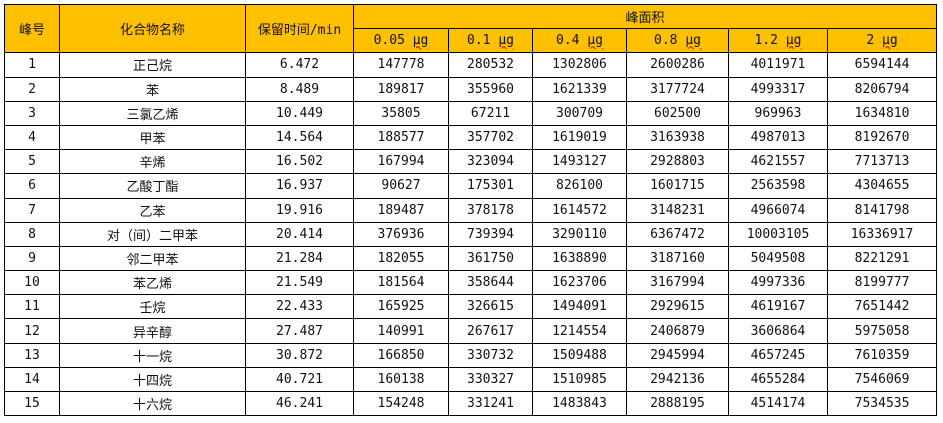 The height and width of the screenshot is (423, 943). Describe the element at coordinates (401, 331) in the screenshot. I see `peak-area-cell: 140991` at that location.